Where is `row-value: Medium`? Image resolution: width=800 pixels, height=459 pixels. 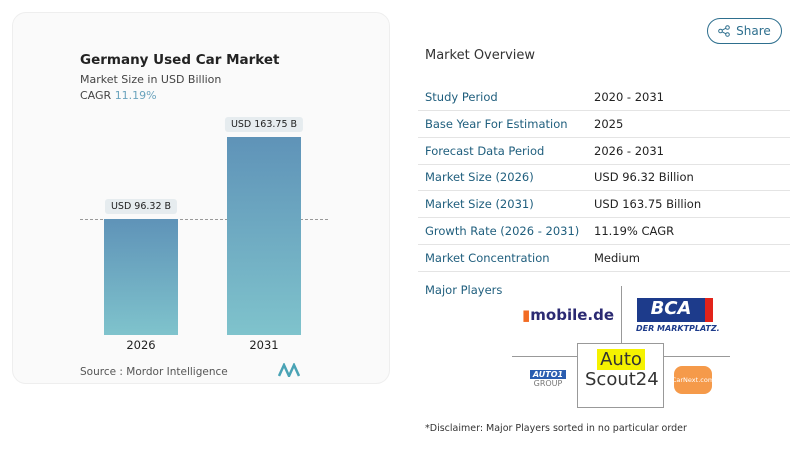 row-value: Medium is located at coordinates (617, 257).